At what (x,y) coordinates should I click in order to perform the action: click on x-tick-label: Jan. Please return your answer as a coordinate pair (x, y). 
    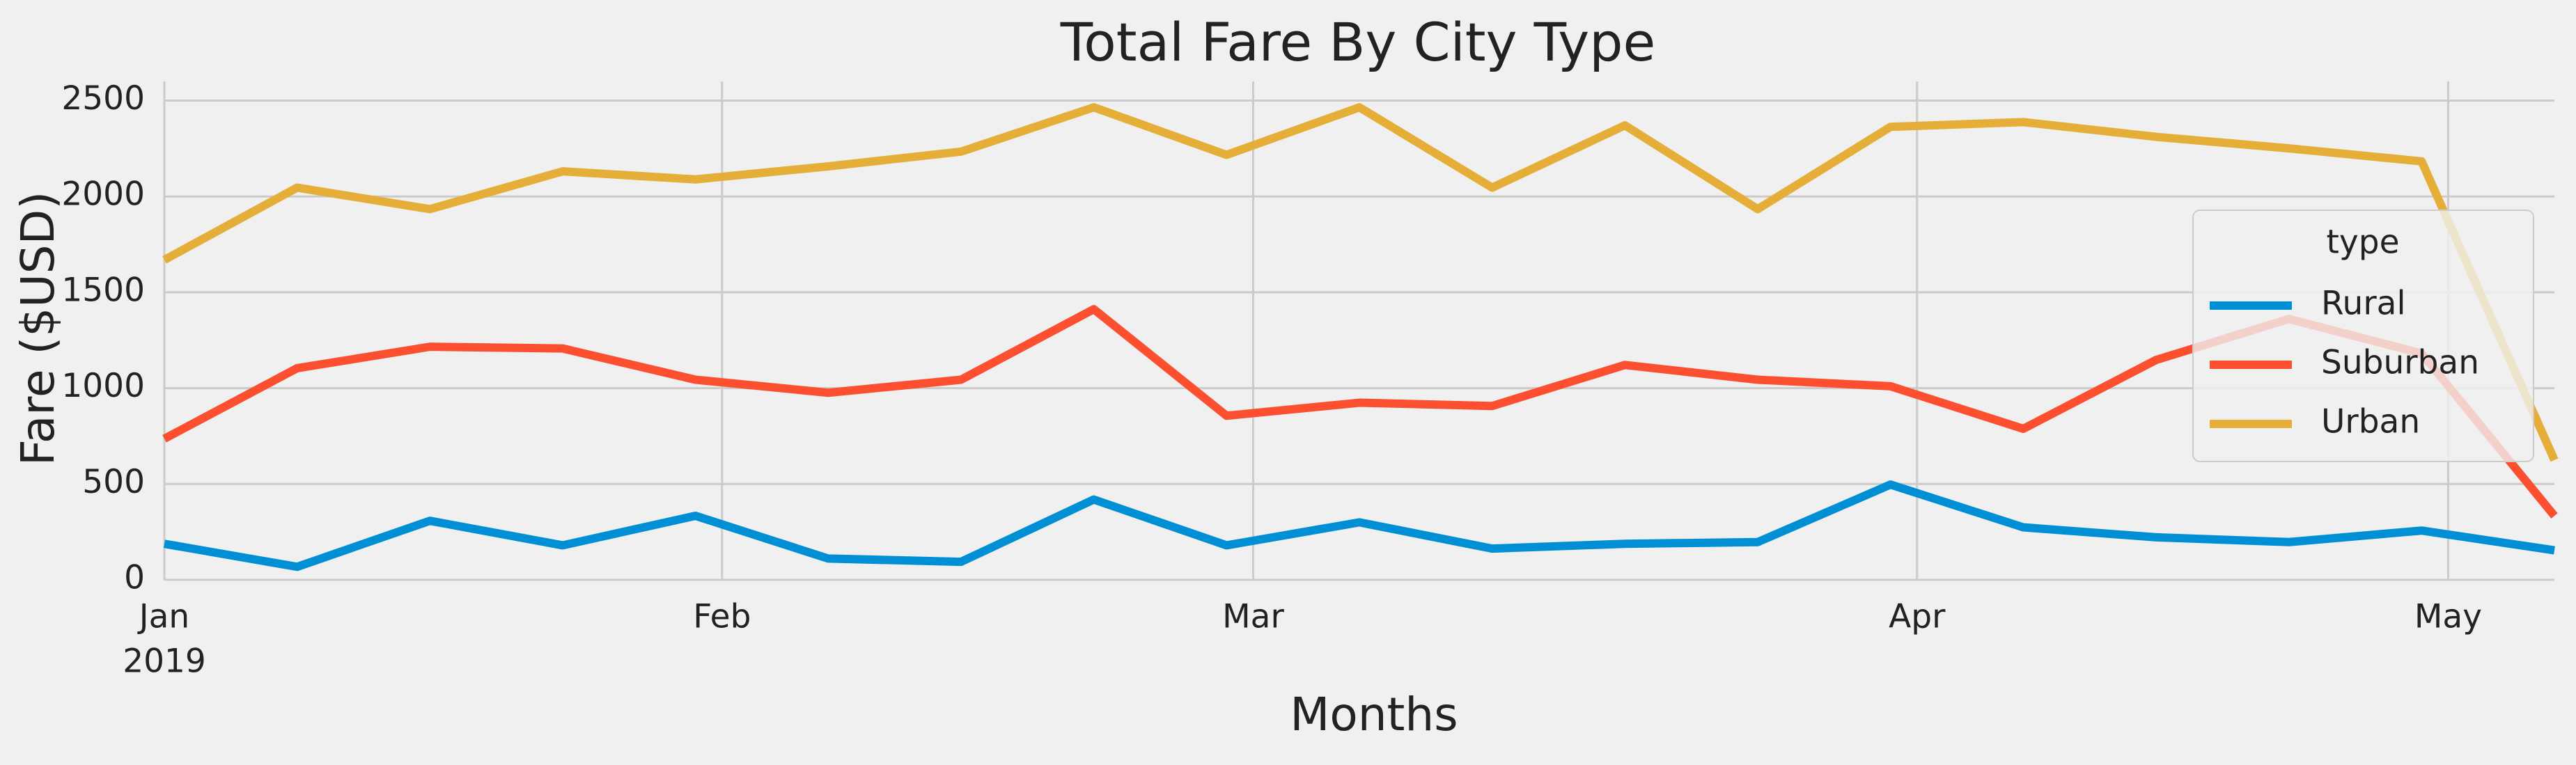
    Looking at the image, I should click on (163, 617).